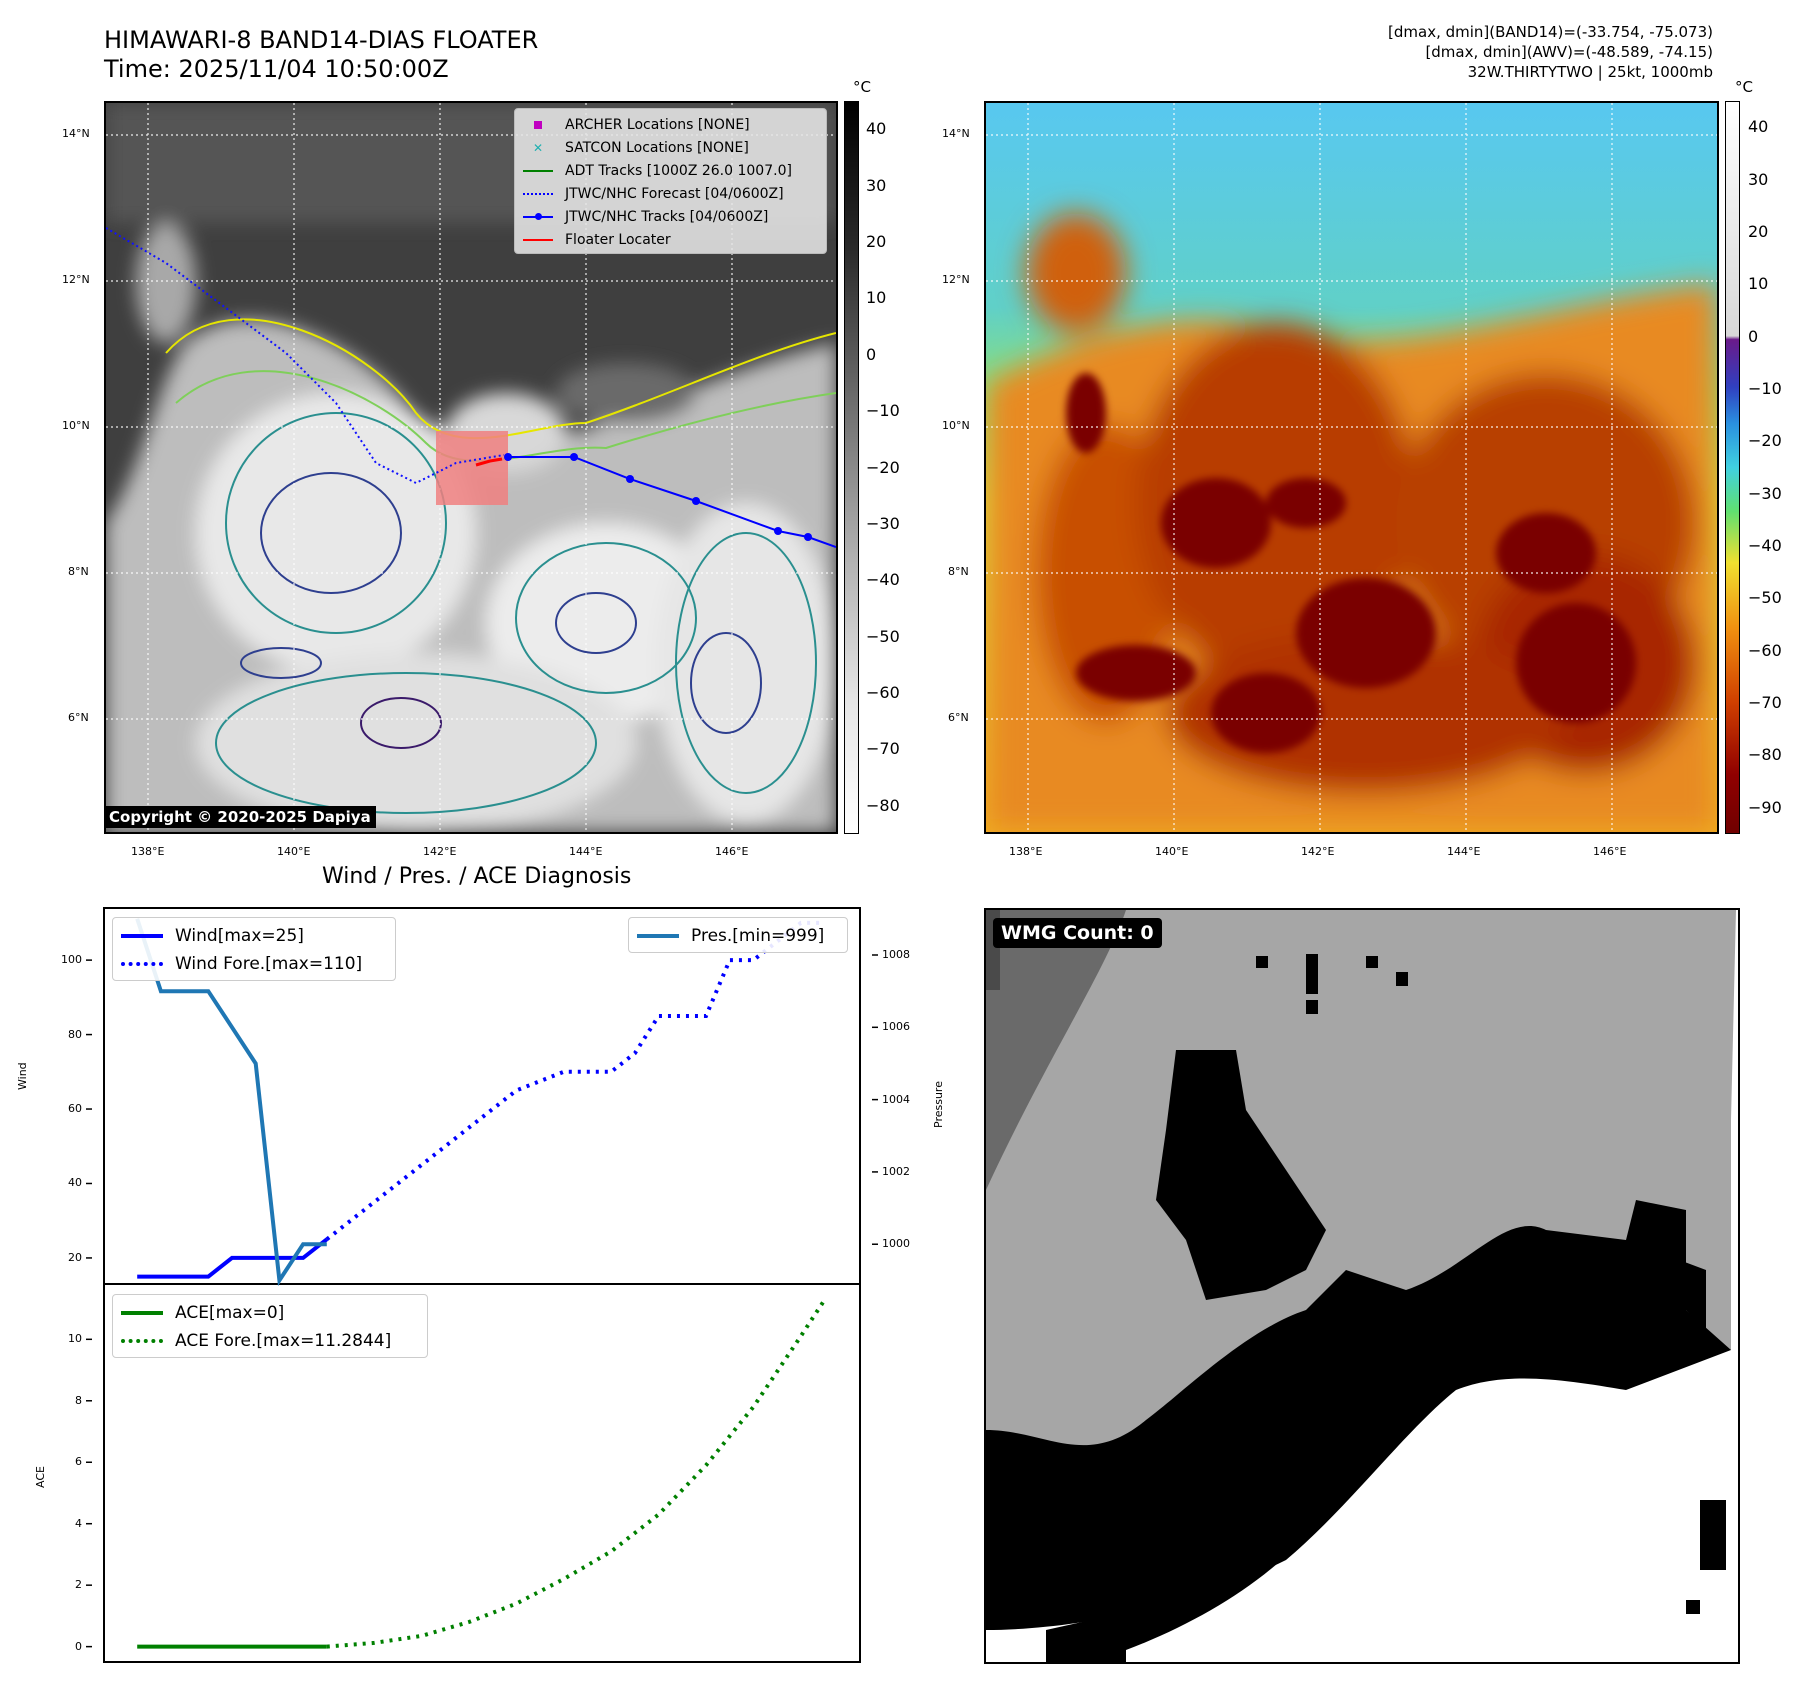 The width and height of the screenshot is (1797, 1690). Describe the element at coordinates (896, 1099) in the screenshot. I see `pressure-tick: 1004` at that location.